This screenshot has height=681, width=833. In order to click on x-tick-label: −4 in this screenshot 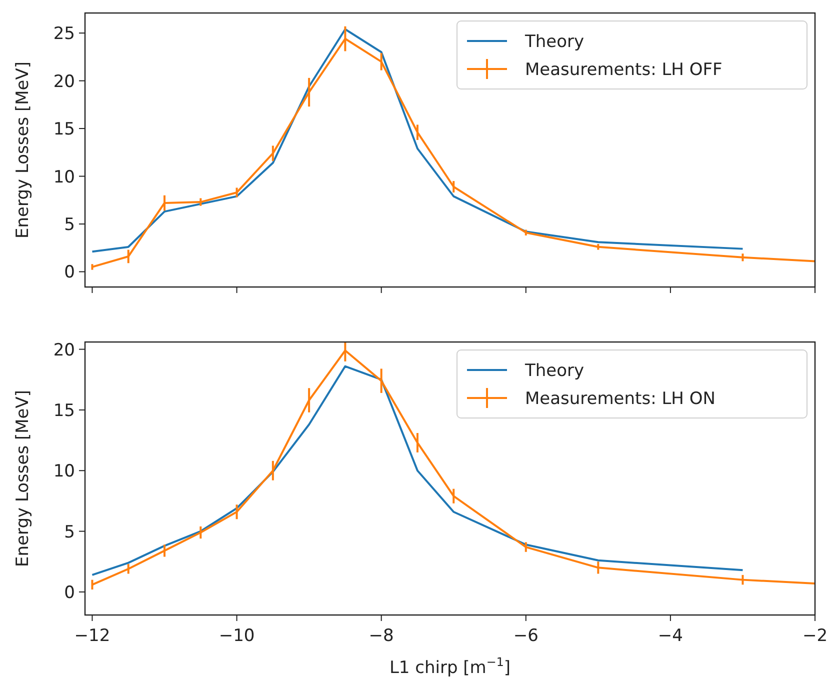, I will do `click(670, 636)`.